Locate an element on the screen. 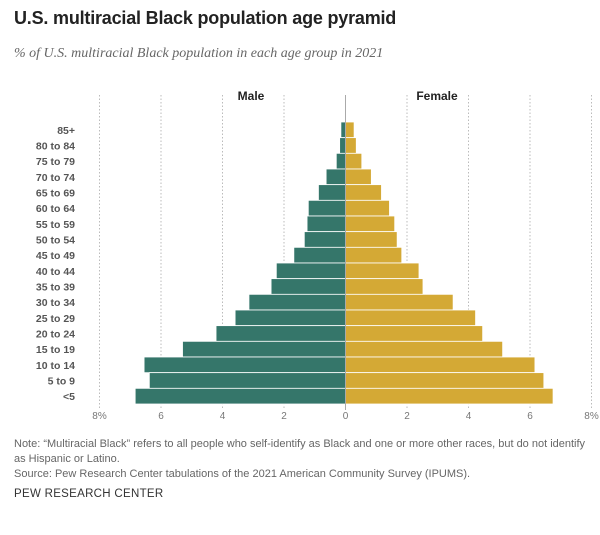 The image size is (600, 535). age-group-label: 20 to 24 is located at coordinates (55, 335).